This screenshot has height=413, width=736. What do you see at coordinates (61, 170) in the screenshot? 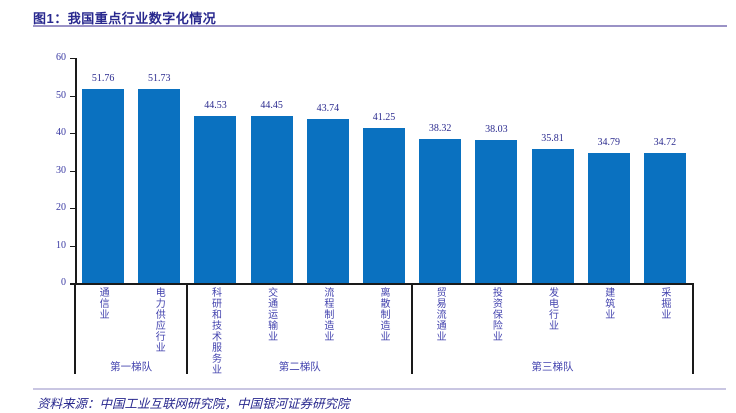
I see `y-tick-label: 30` at bounding box center [61, 170].